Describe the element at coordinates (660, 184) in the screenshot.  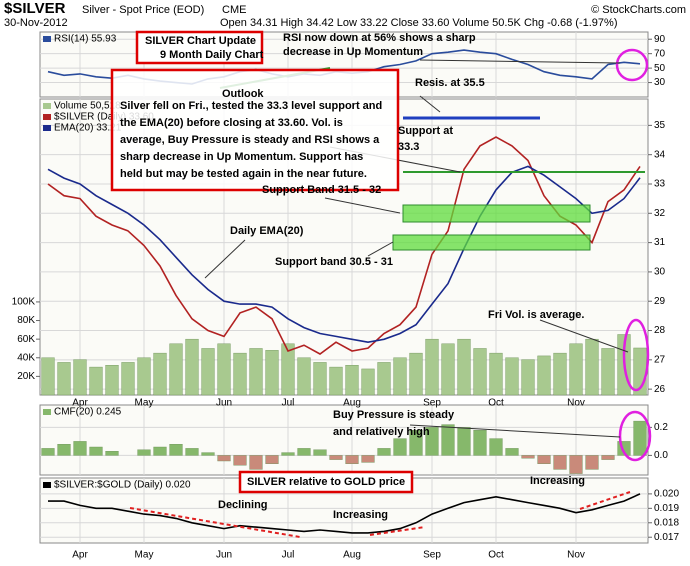
I see `y-tick-label: 33` at that location.